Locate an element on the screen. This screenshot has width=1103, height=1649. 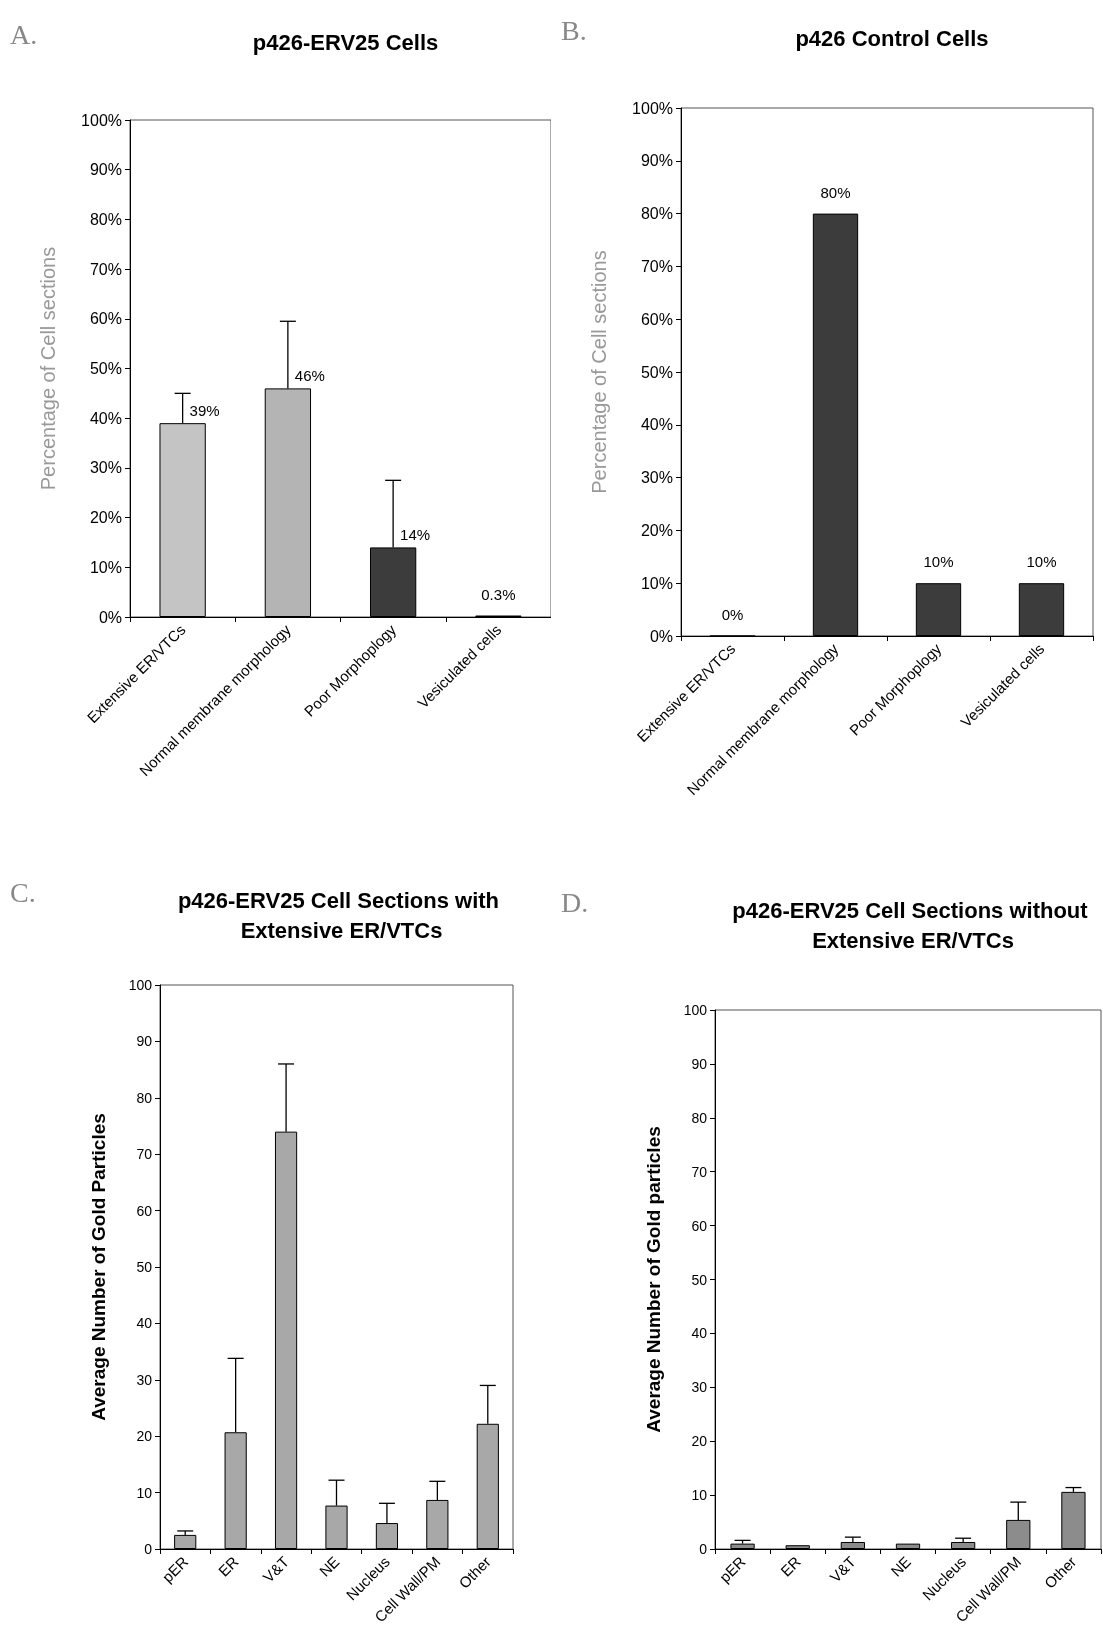
data-label: 0% is located at coordinates (732, 614).